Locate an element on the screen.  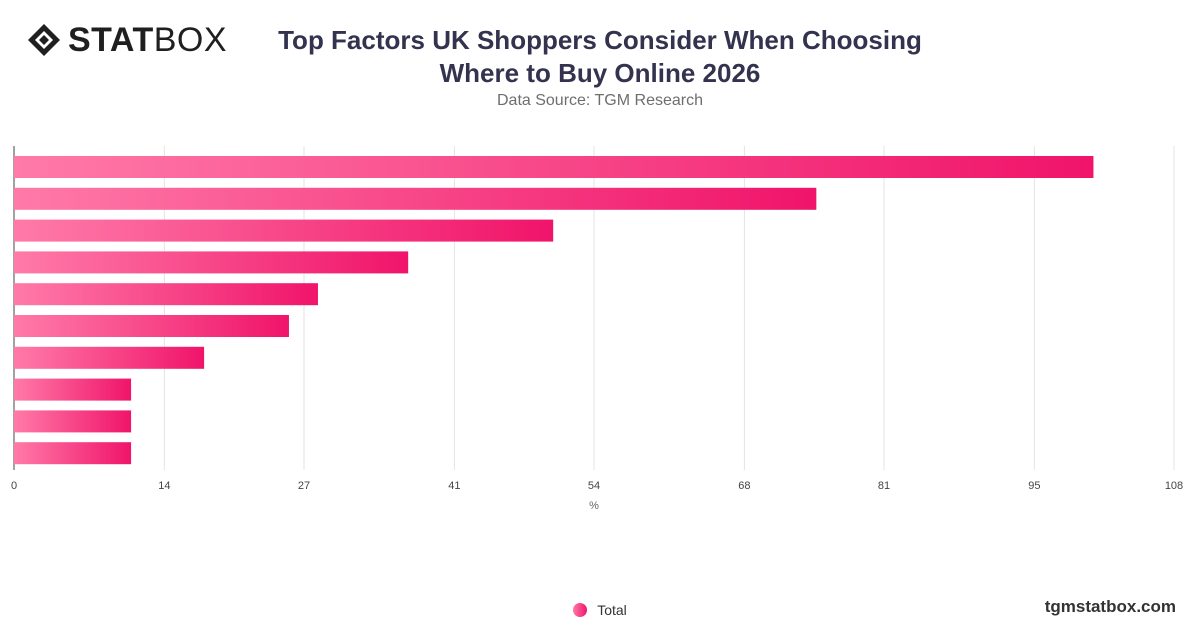
chart-subtitle: Data Source: TGM Research is located at coordinates (599, 100).